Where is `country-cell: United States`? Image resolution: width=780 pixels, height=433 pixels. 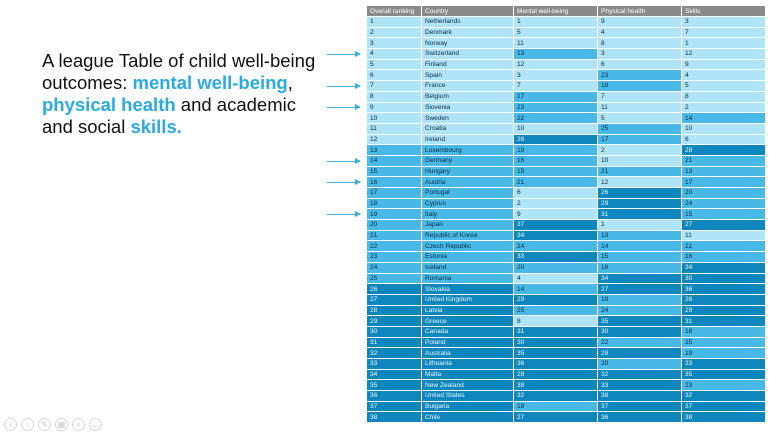
country-cell: United States is located at coordinates (467, 396).